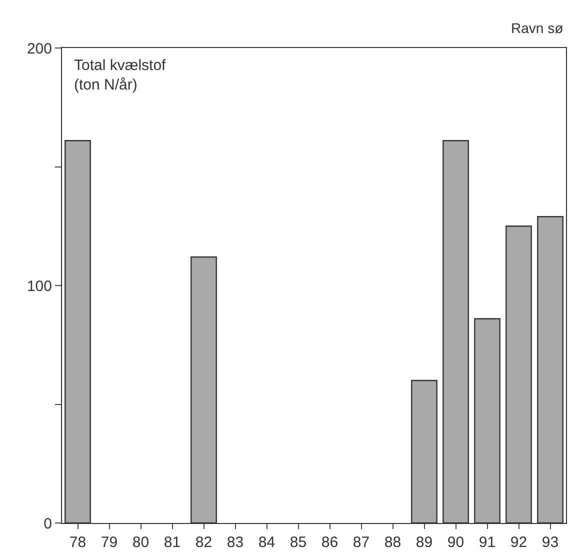  I want to click on y-tick-label: 200, so click(39, 49).